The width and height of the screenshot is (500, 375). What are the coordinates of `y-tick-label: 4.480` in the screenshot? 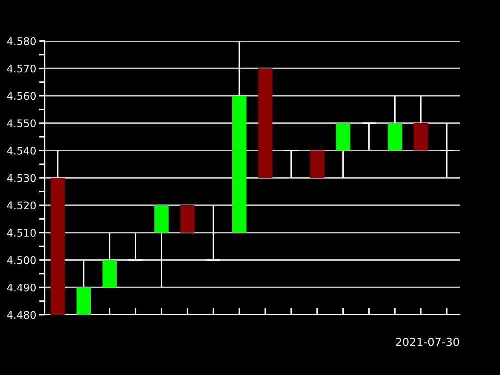 It's located at (21, 315).